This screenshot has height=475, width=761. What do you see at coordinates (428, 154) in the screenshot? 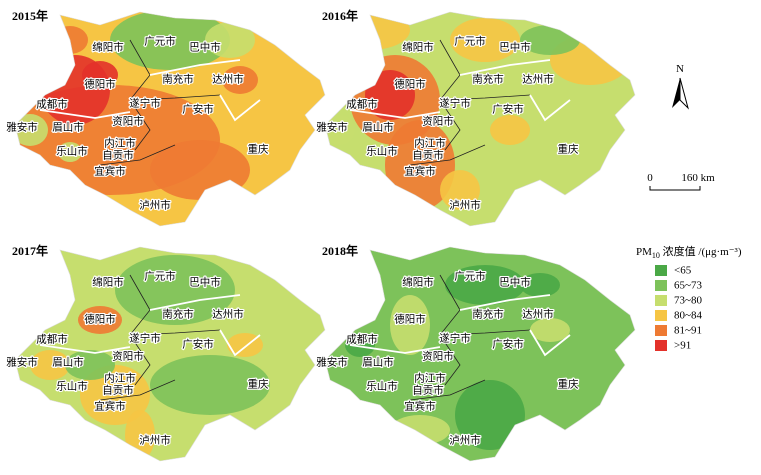
I see `city-label: 自贡市` at bounding box center [428, 154].